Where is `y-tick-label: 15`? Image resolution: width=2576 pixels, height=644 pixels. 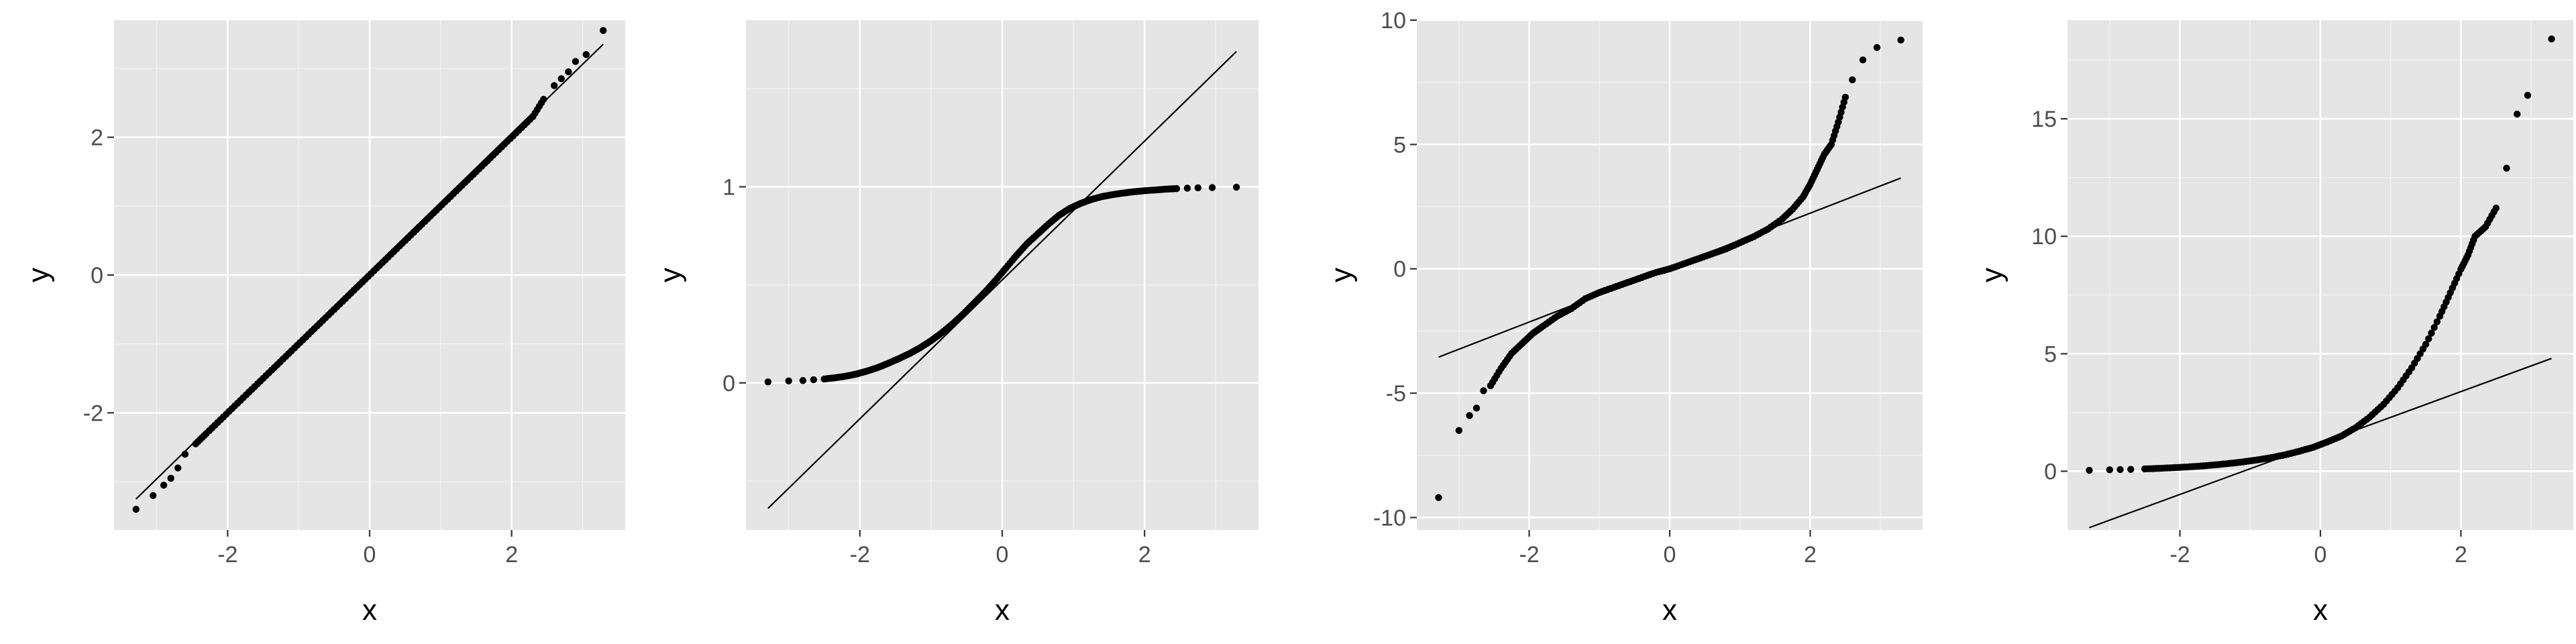
y-tick-label: 15 is located at coordinates (2044, 119).